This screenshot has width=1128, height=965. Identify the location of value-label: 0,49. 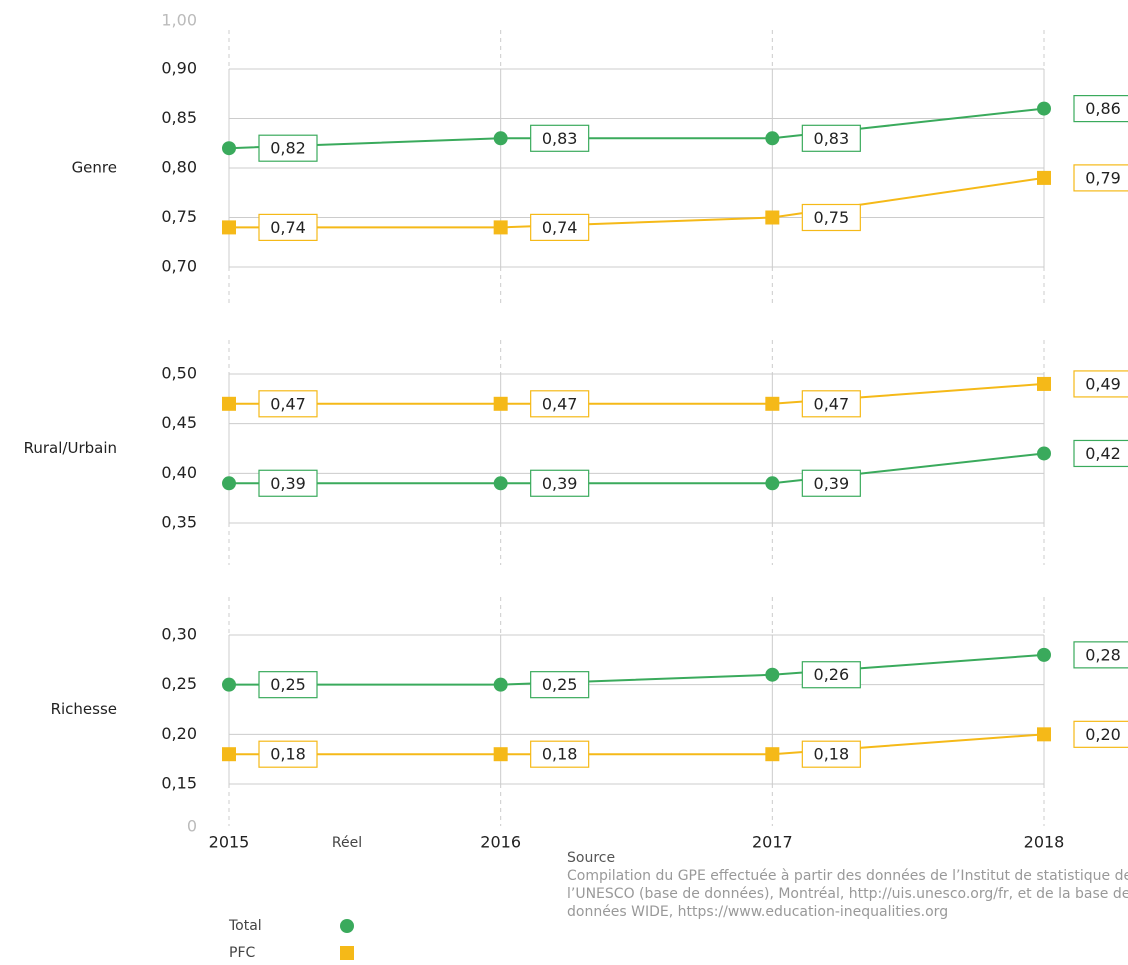
(1103, 383).